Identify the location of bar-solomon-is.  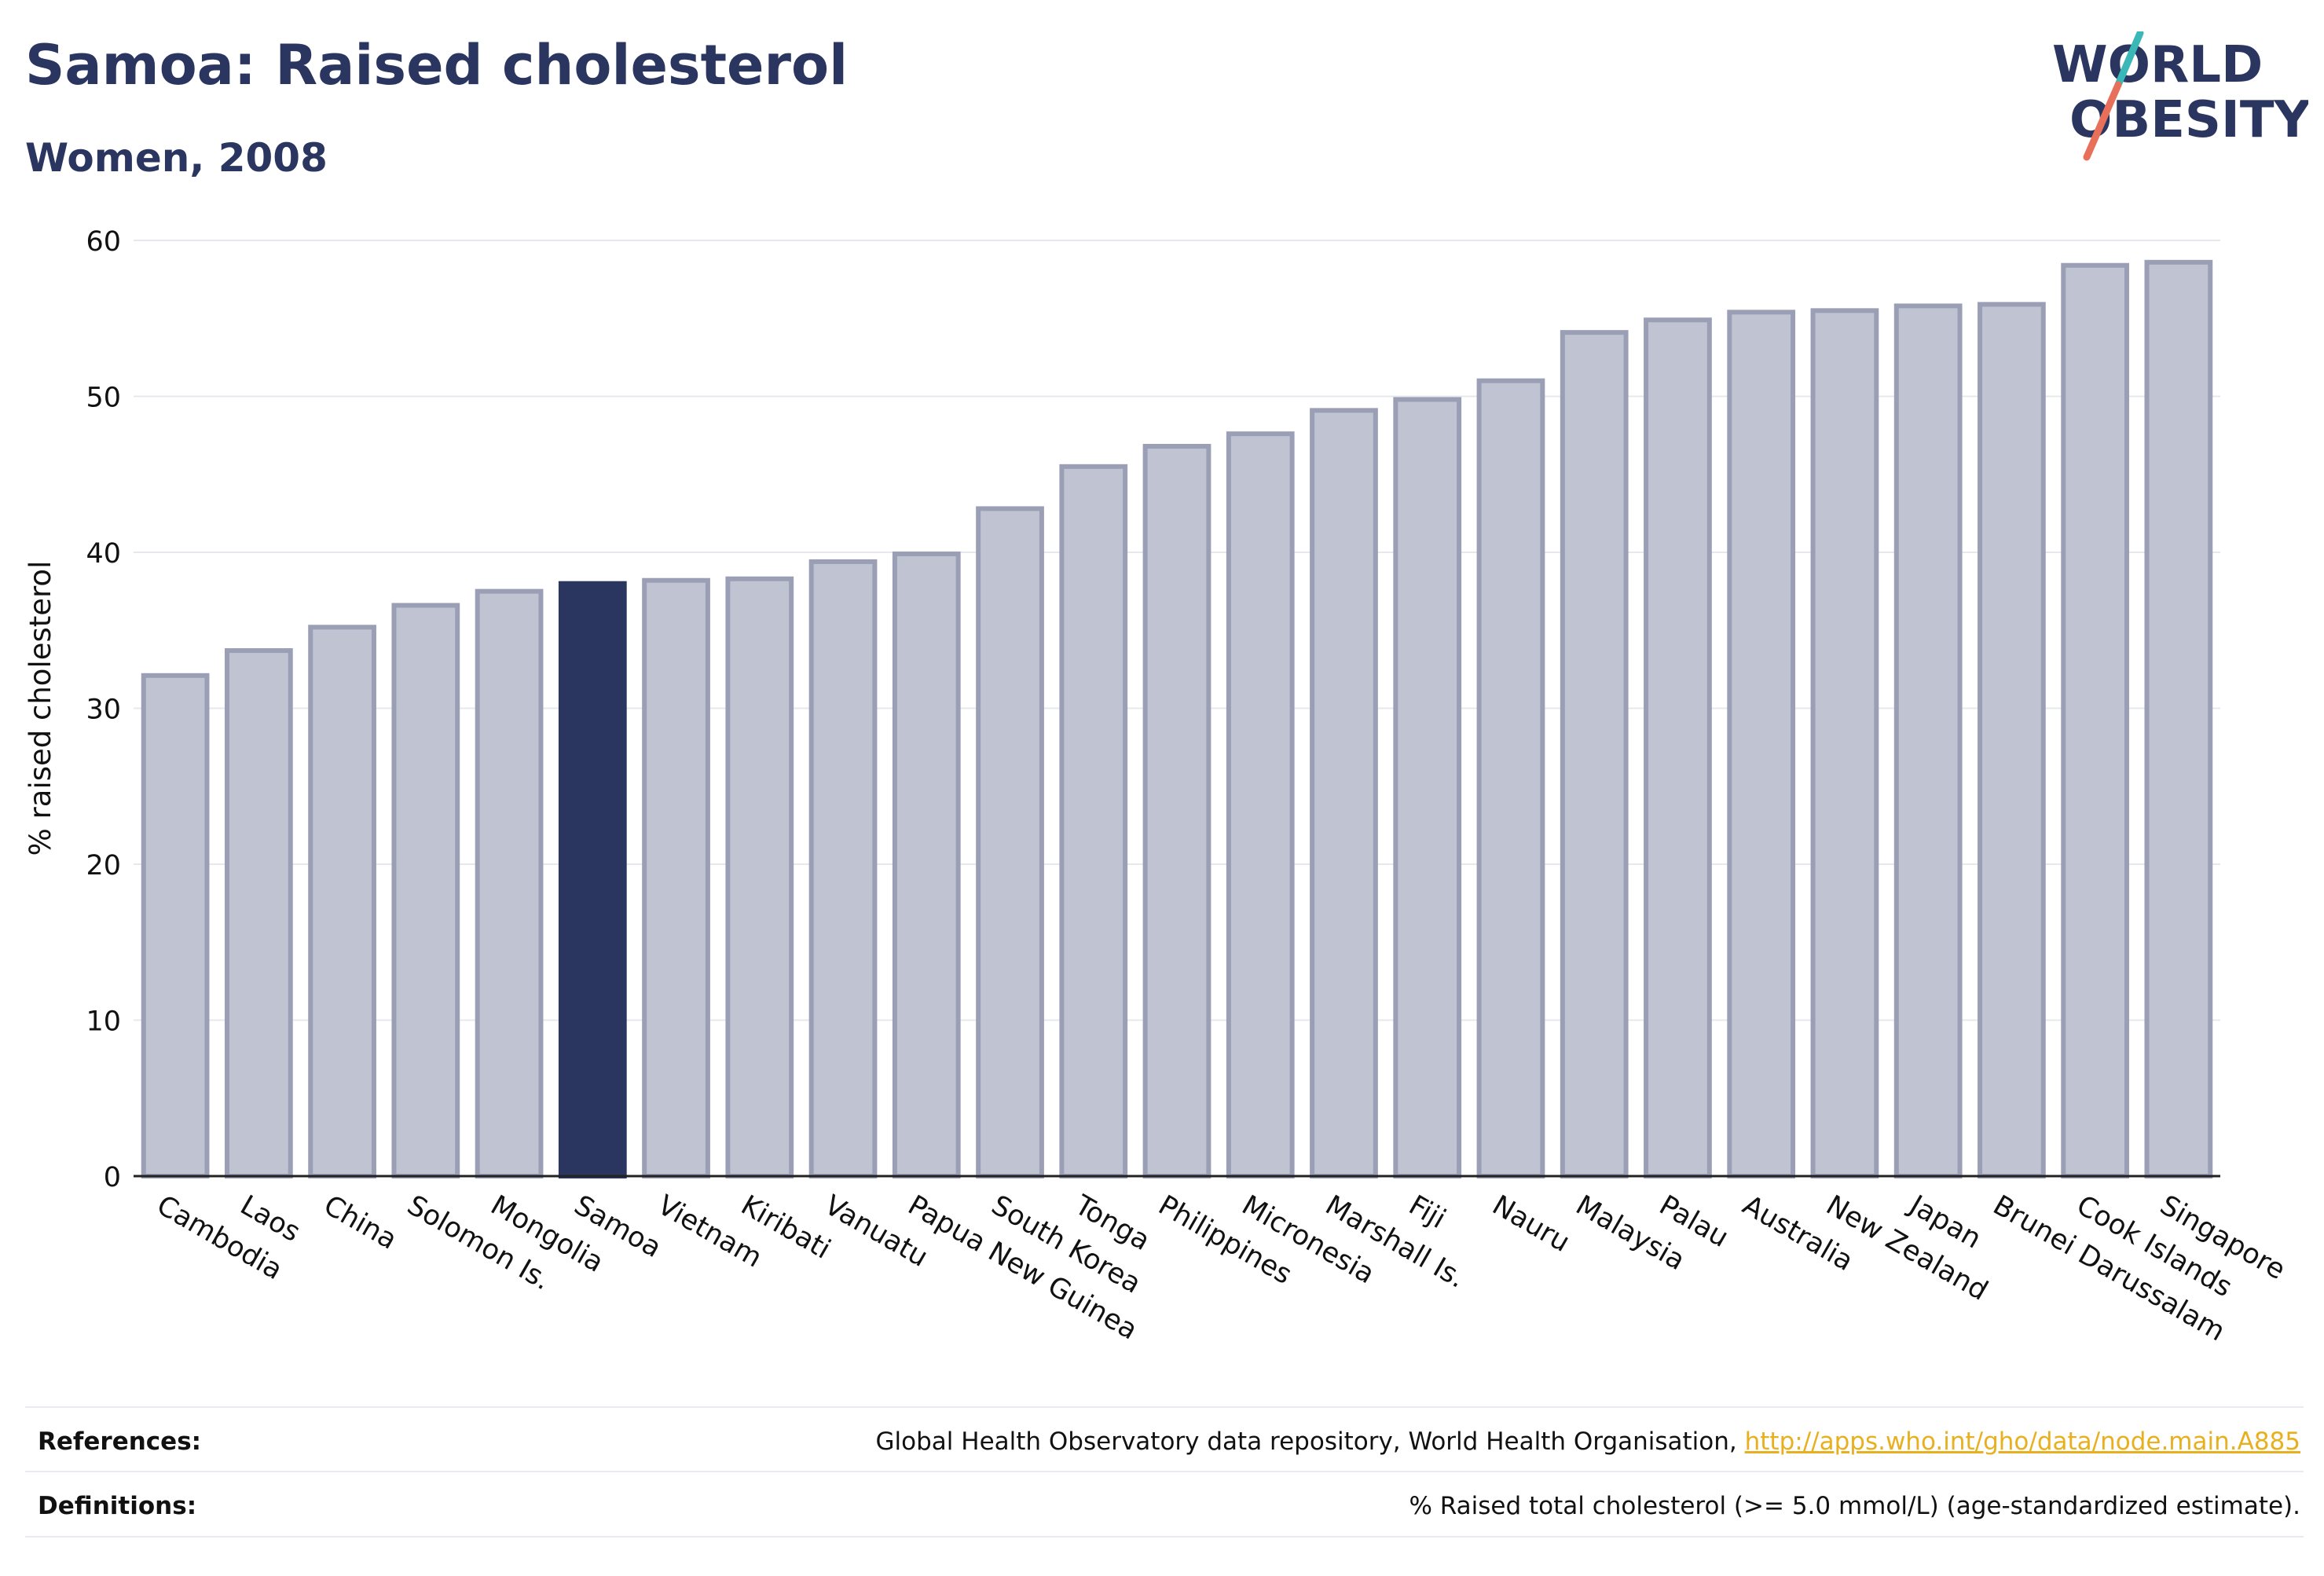
(425, 890).